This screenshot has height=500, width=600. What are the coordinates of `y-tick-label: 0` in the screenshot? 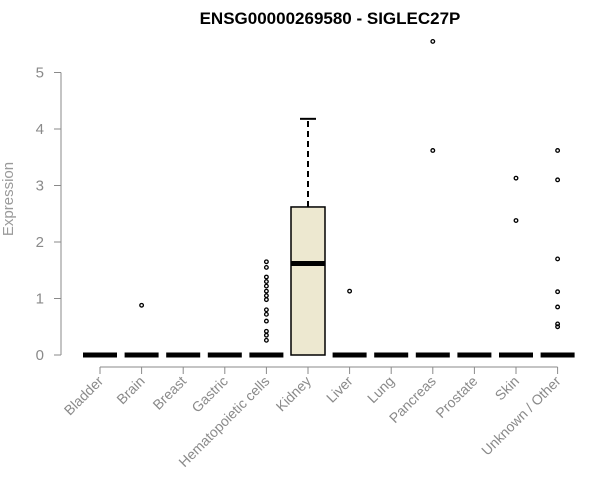 It's located at (40, 355).